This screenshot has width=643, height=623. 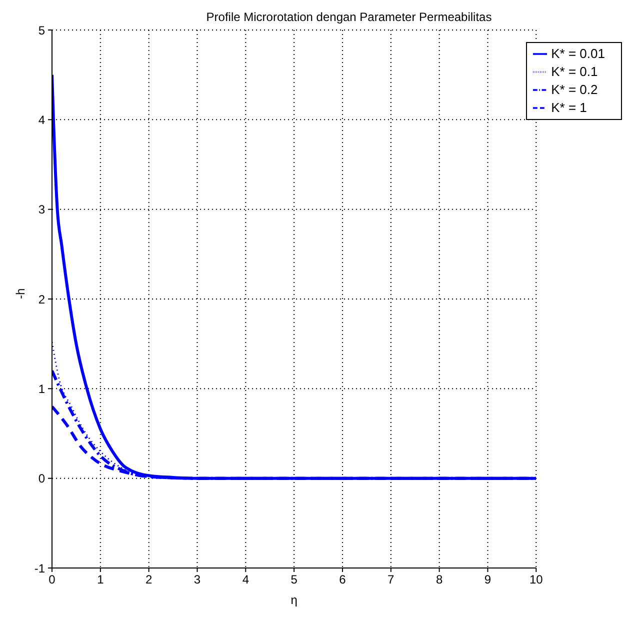 What do you see at coordinates (20, 293) in the screenshot?
I see `y-axis-title: -h` at bounding box center [20, 293].